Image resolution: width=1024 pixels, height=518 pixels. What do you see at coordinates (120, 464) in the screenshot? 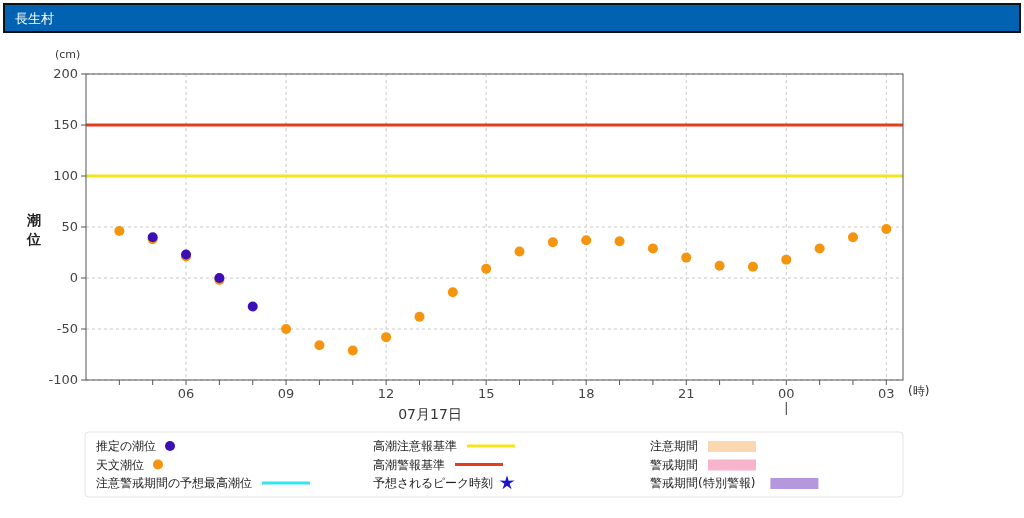
I see `legend-label: 天文潮位` at bounding box center [120, 464].